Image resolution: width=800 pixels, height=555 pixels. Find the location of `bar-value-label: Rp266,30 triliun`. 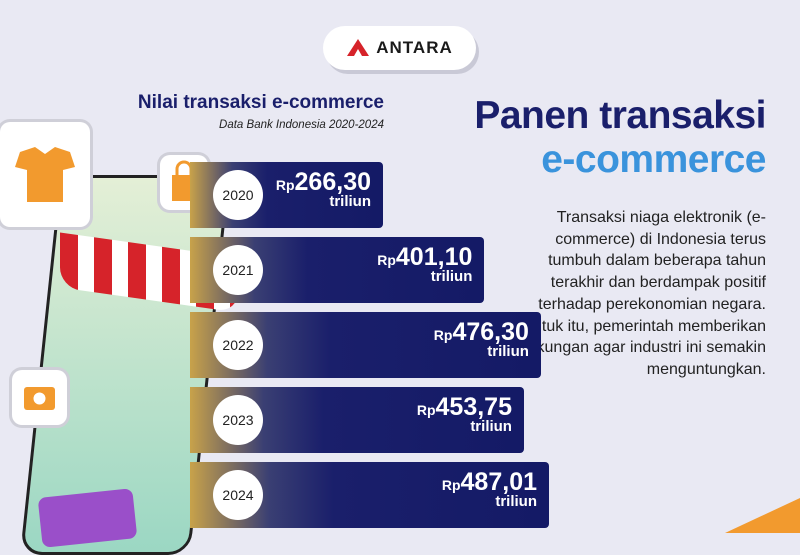

bar-value-label: Rp266,30 triliun is located at coordinates (323, 189).